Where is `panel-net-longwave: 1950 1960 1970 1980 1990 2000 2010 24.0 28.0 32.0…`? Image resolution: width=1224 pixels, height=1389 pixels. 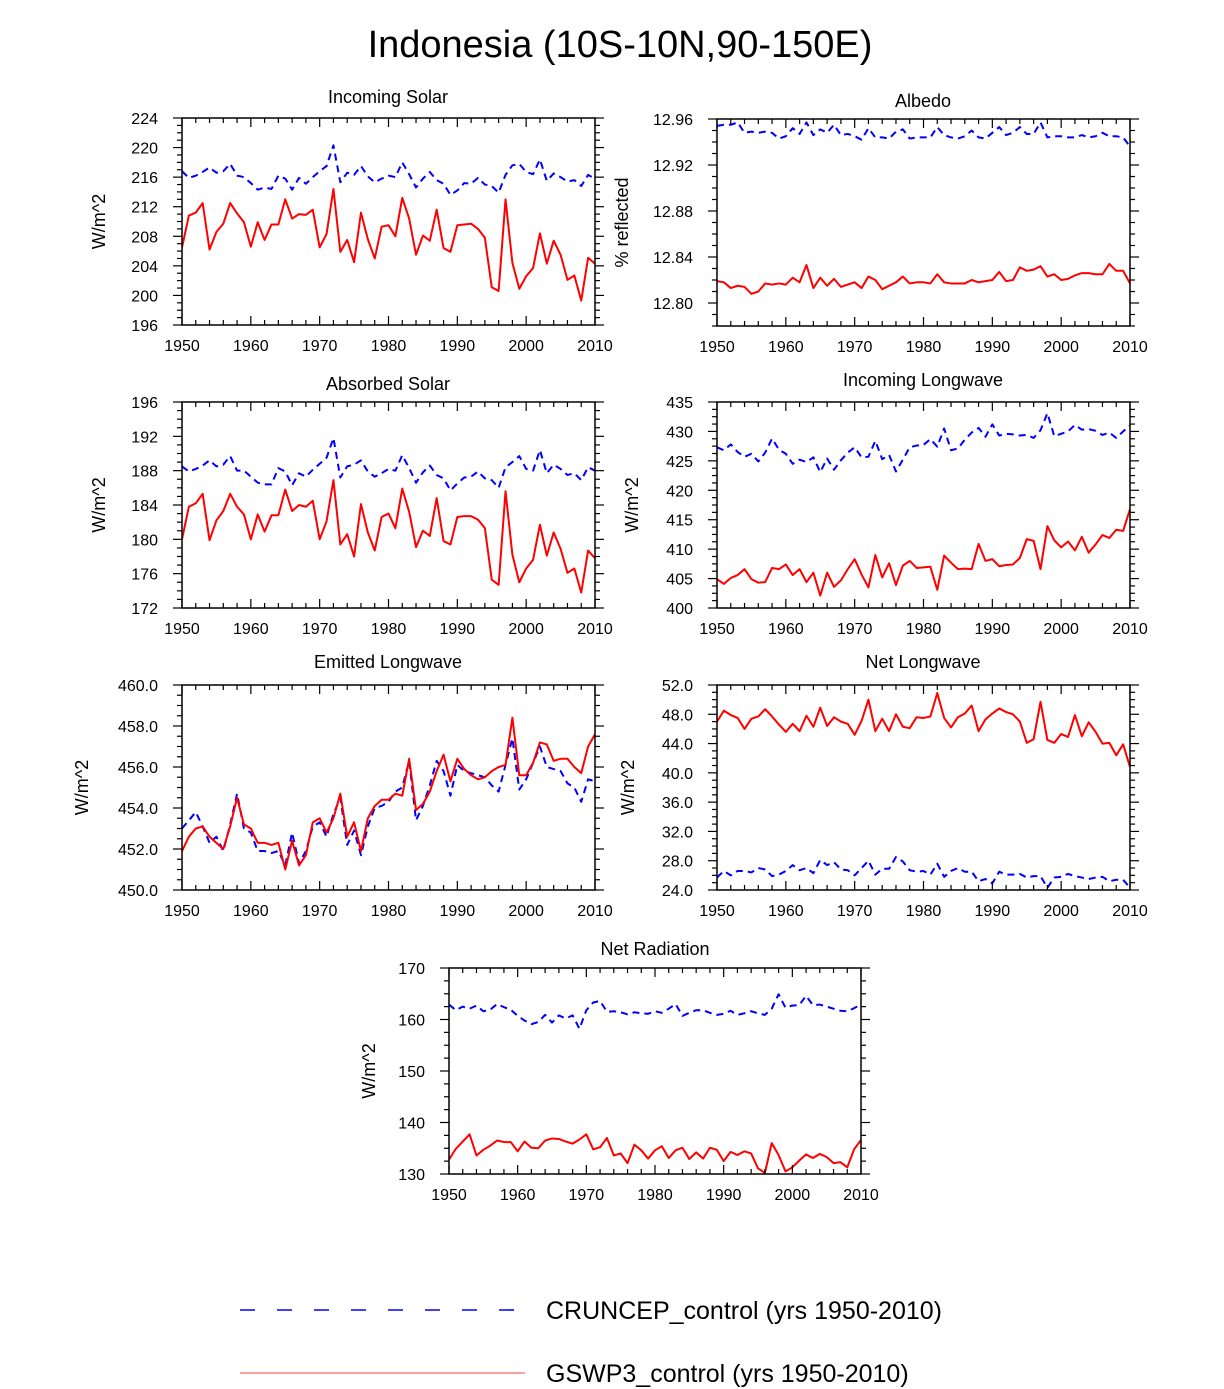
panel-net-longwave: 1950 1960 1970 1980 1990 2000 2010 24.0 28.0 32.0… is located at coordinates (883, 786).